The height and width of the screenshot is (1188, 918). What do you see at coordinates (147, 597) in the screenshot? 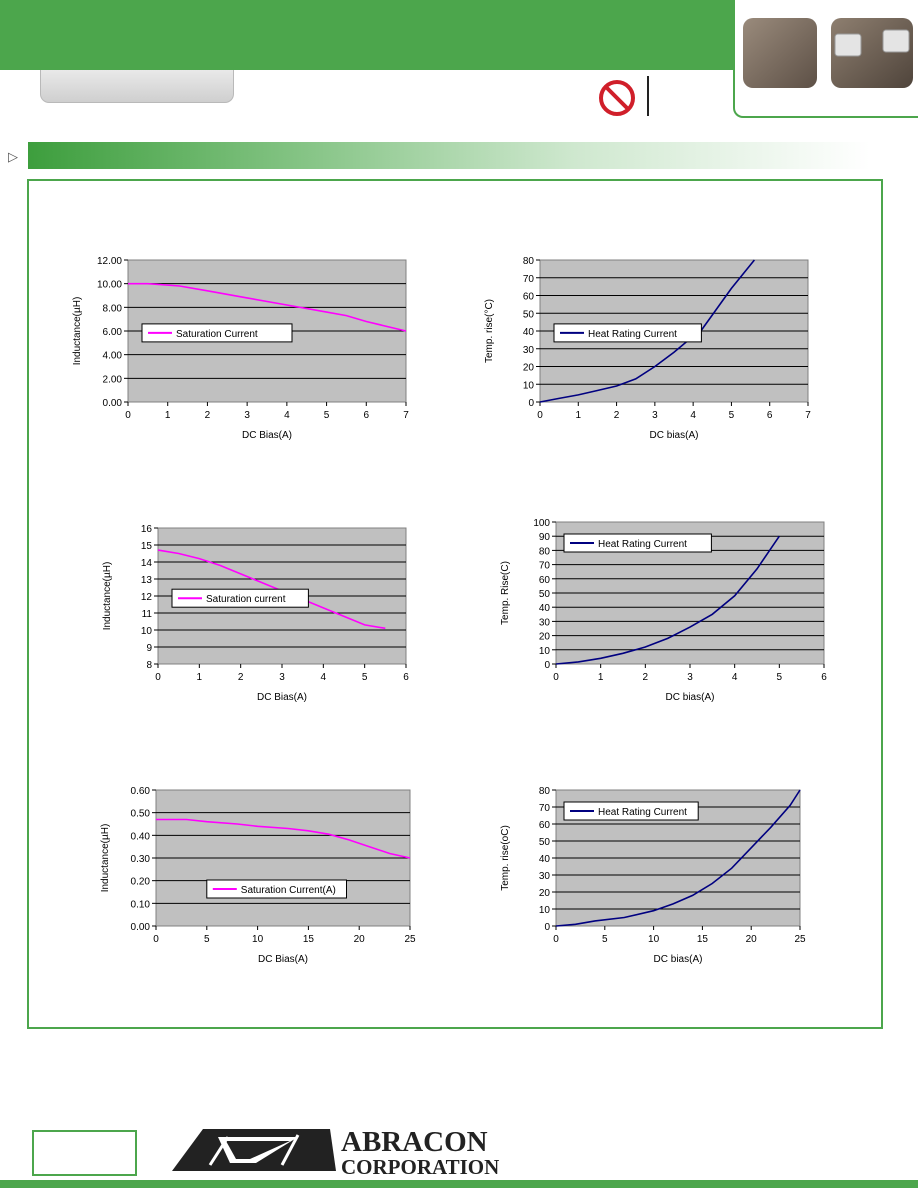
I see `chart-2-ytick-label: 12` at bounding box center [147, 597].